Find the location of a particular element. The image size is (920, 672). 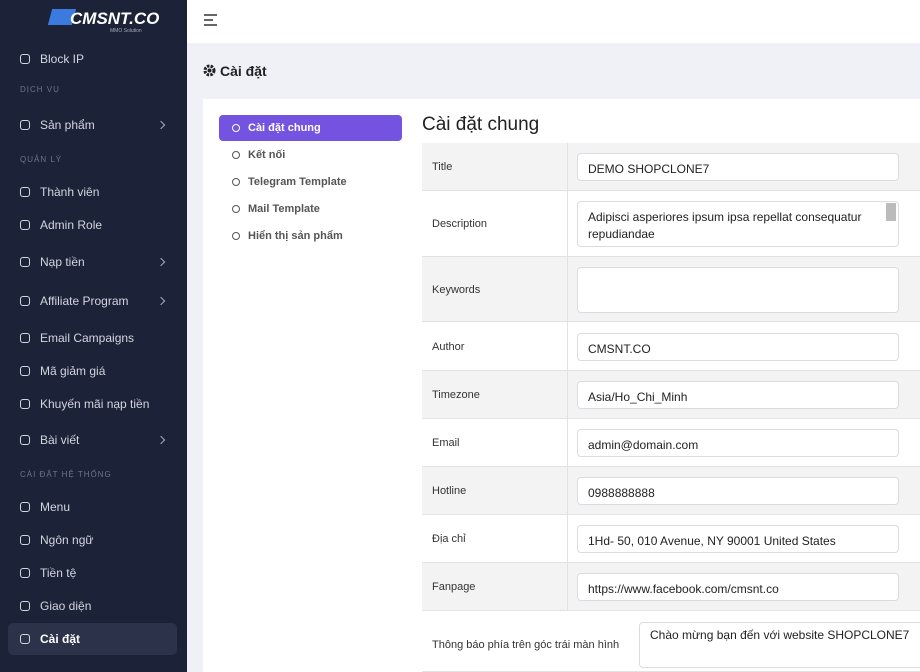

tab: Hiển thị sản phẩm is located at coordinates (295, 236).